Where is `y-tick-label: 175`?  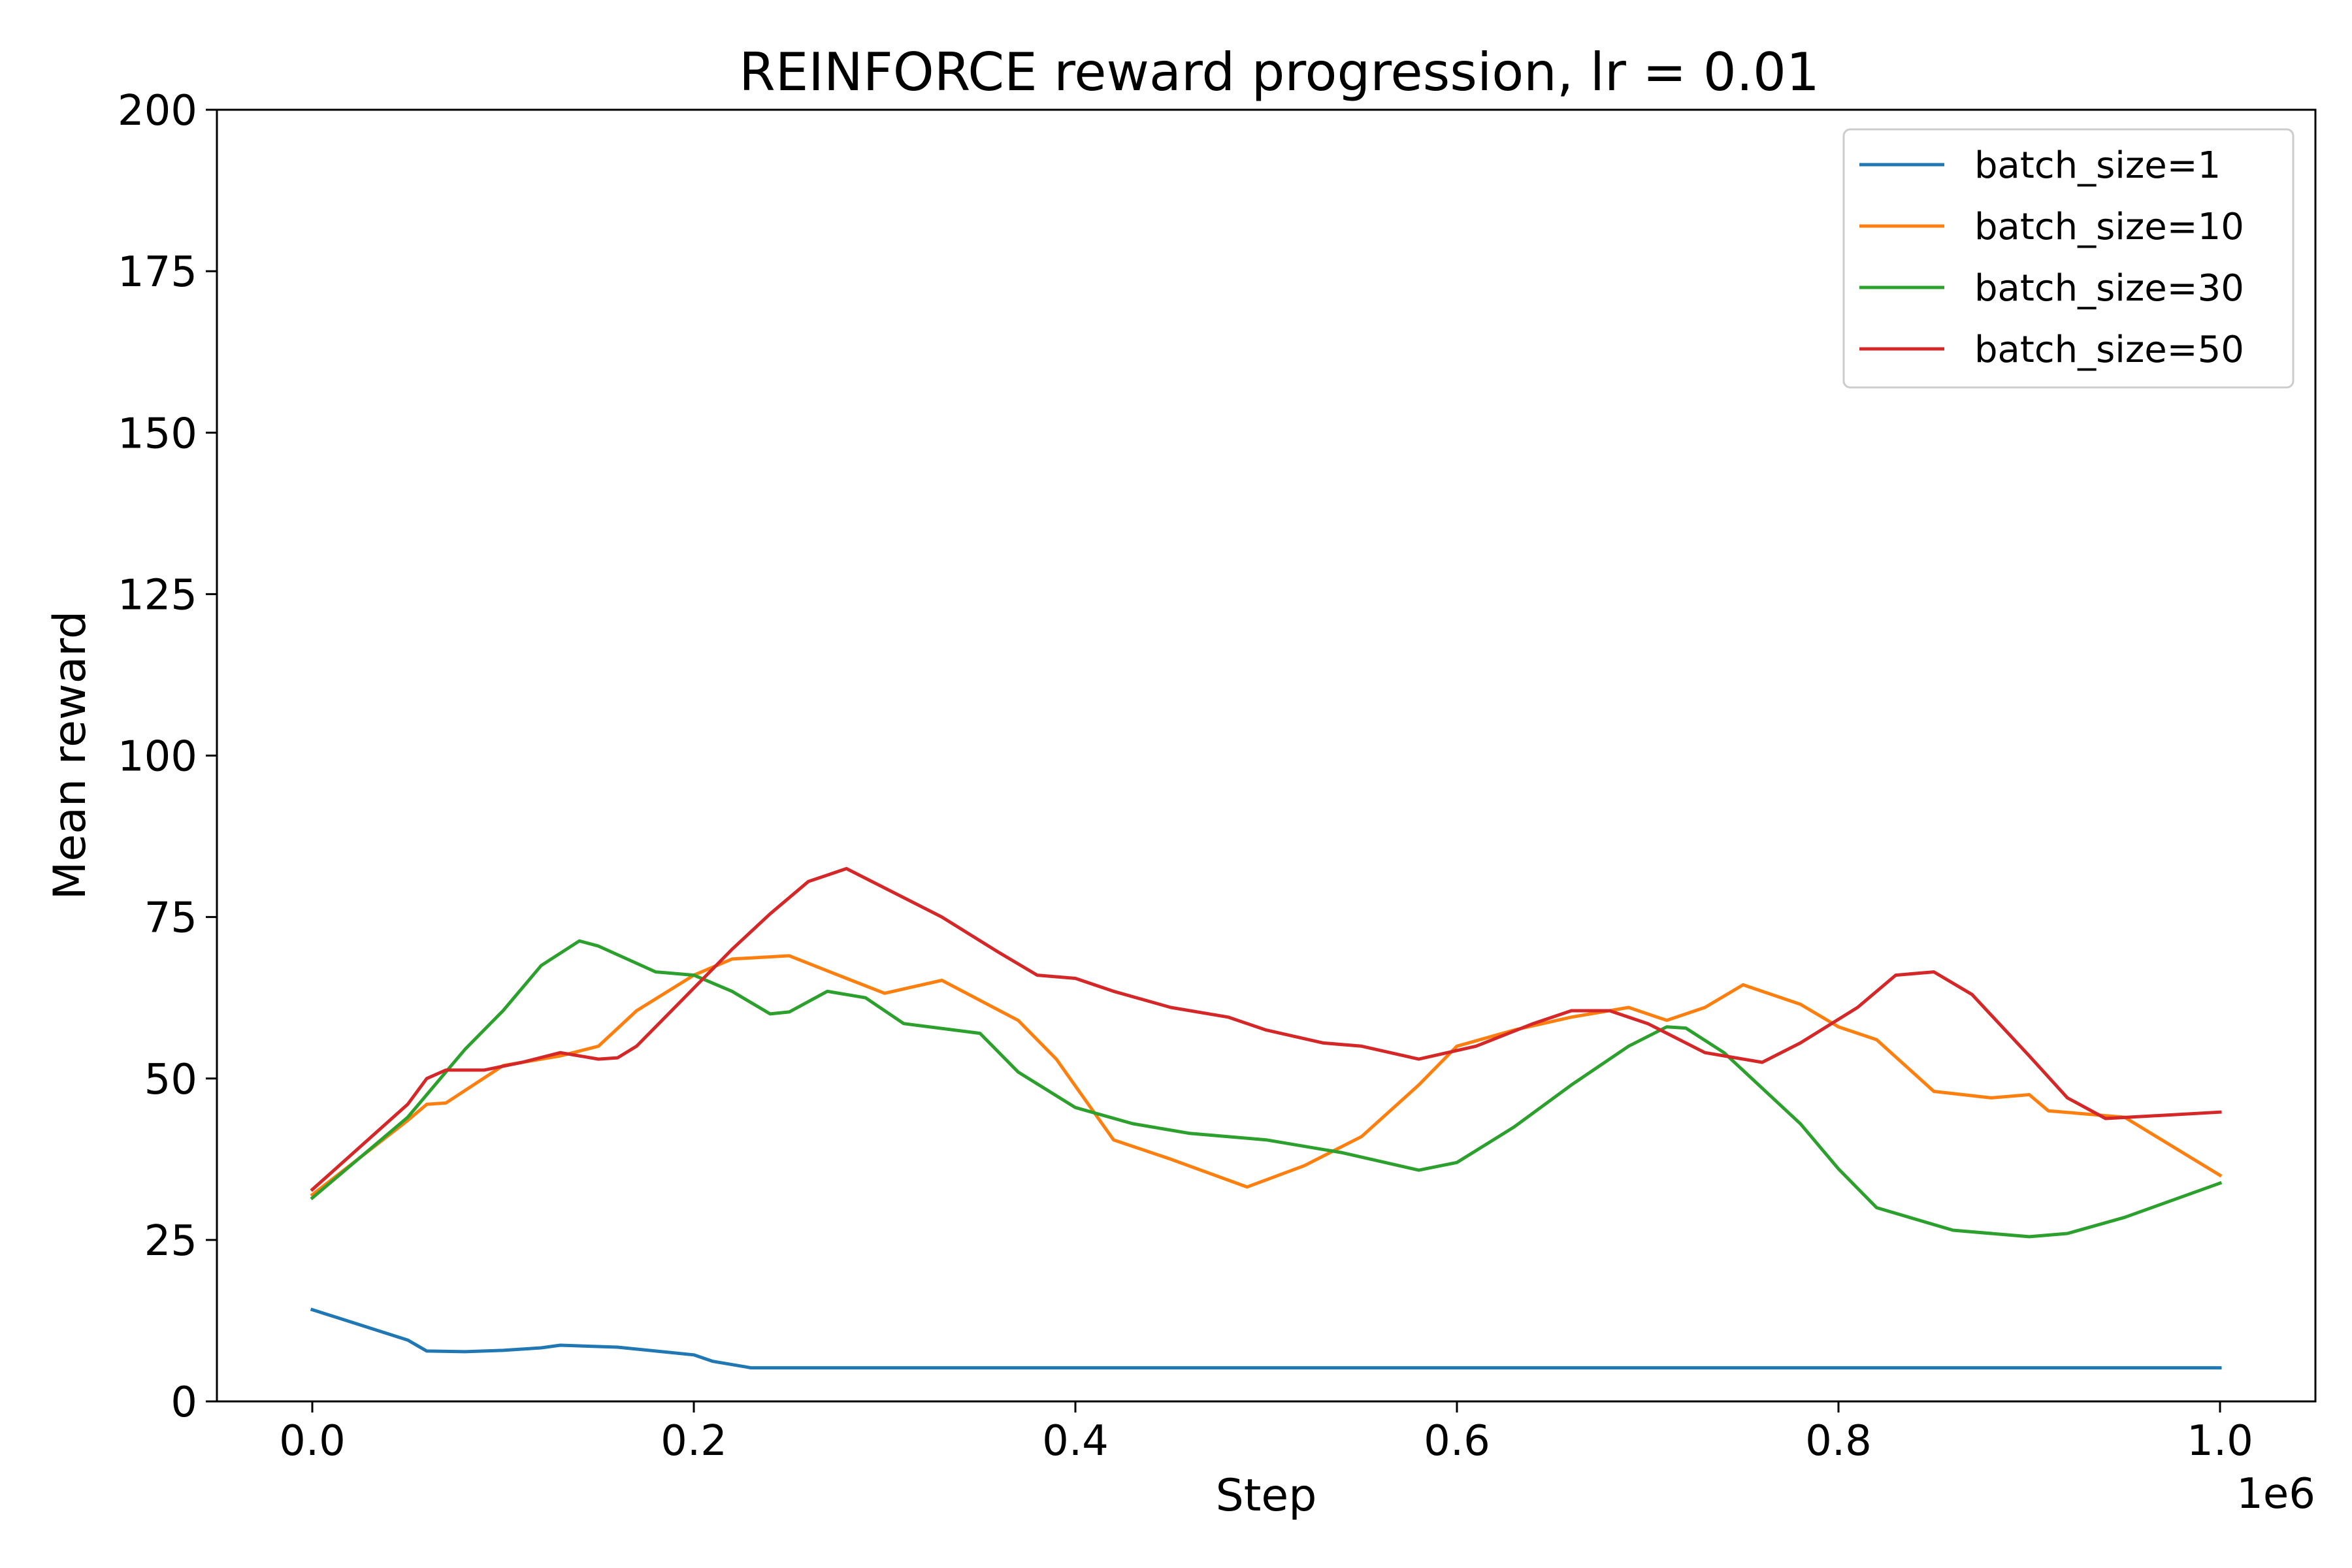
y-tick-label: 175 is located at coordinates (157, 272).